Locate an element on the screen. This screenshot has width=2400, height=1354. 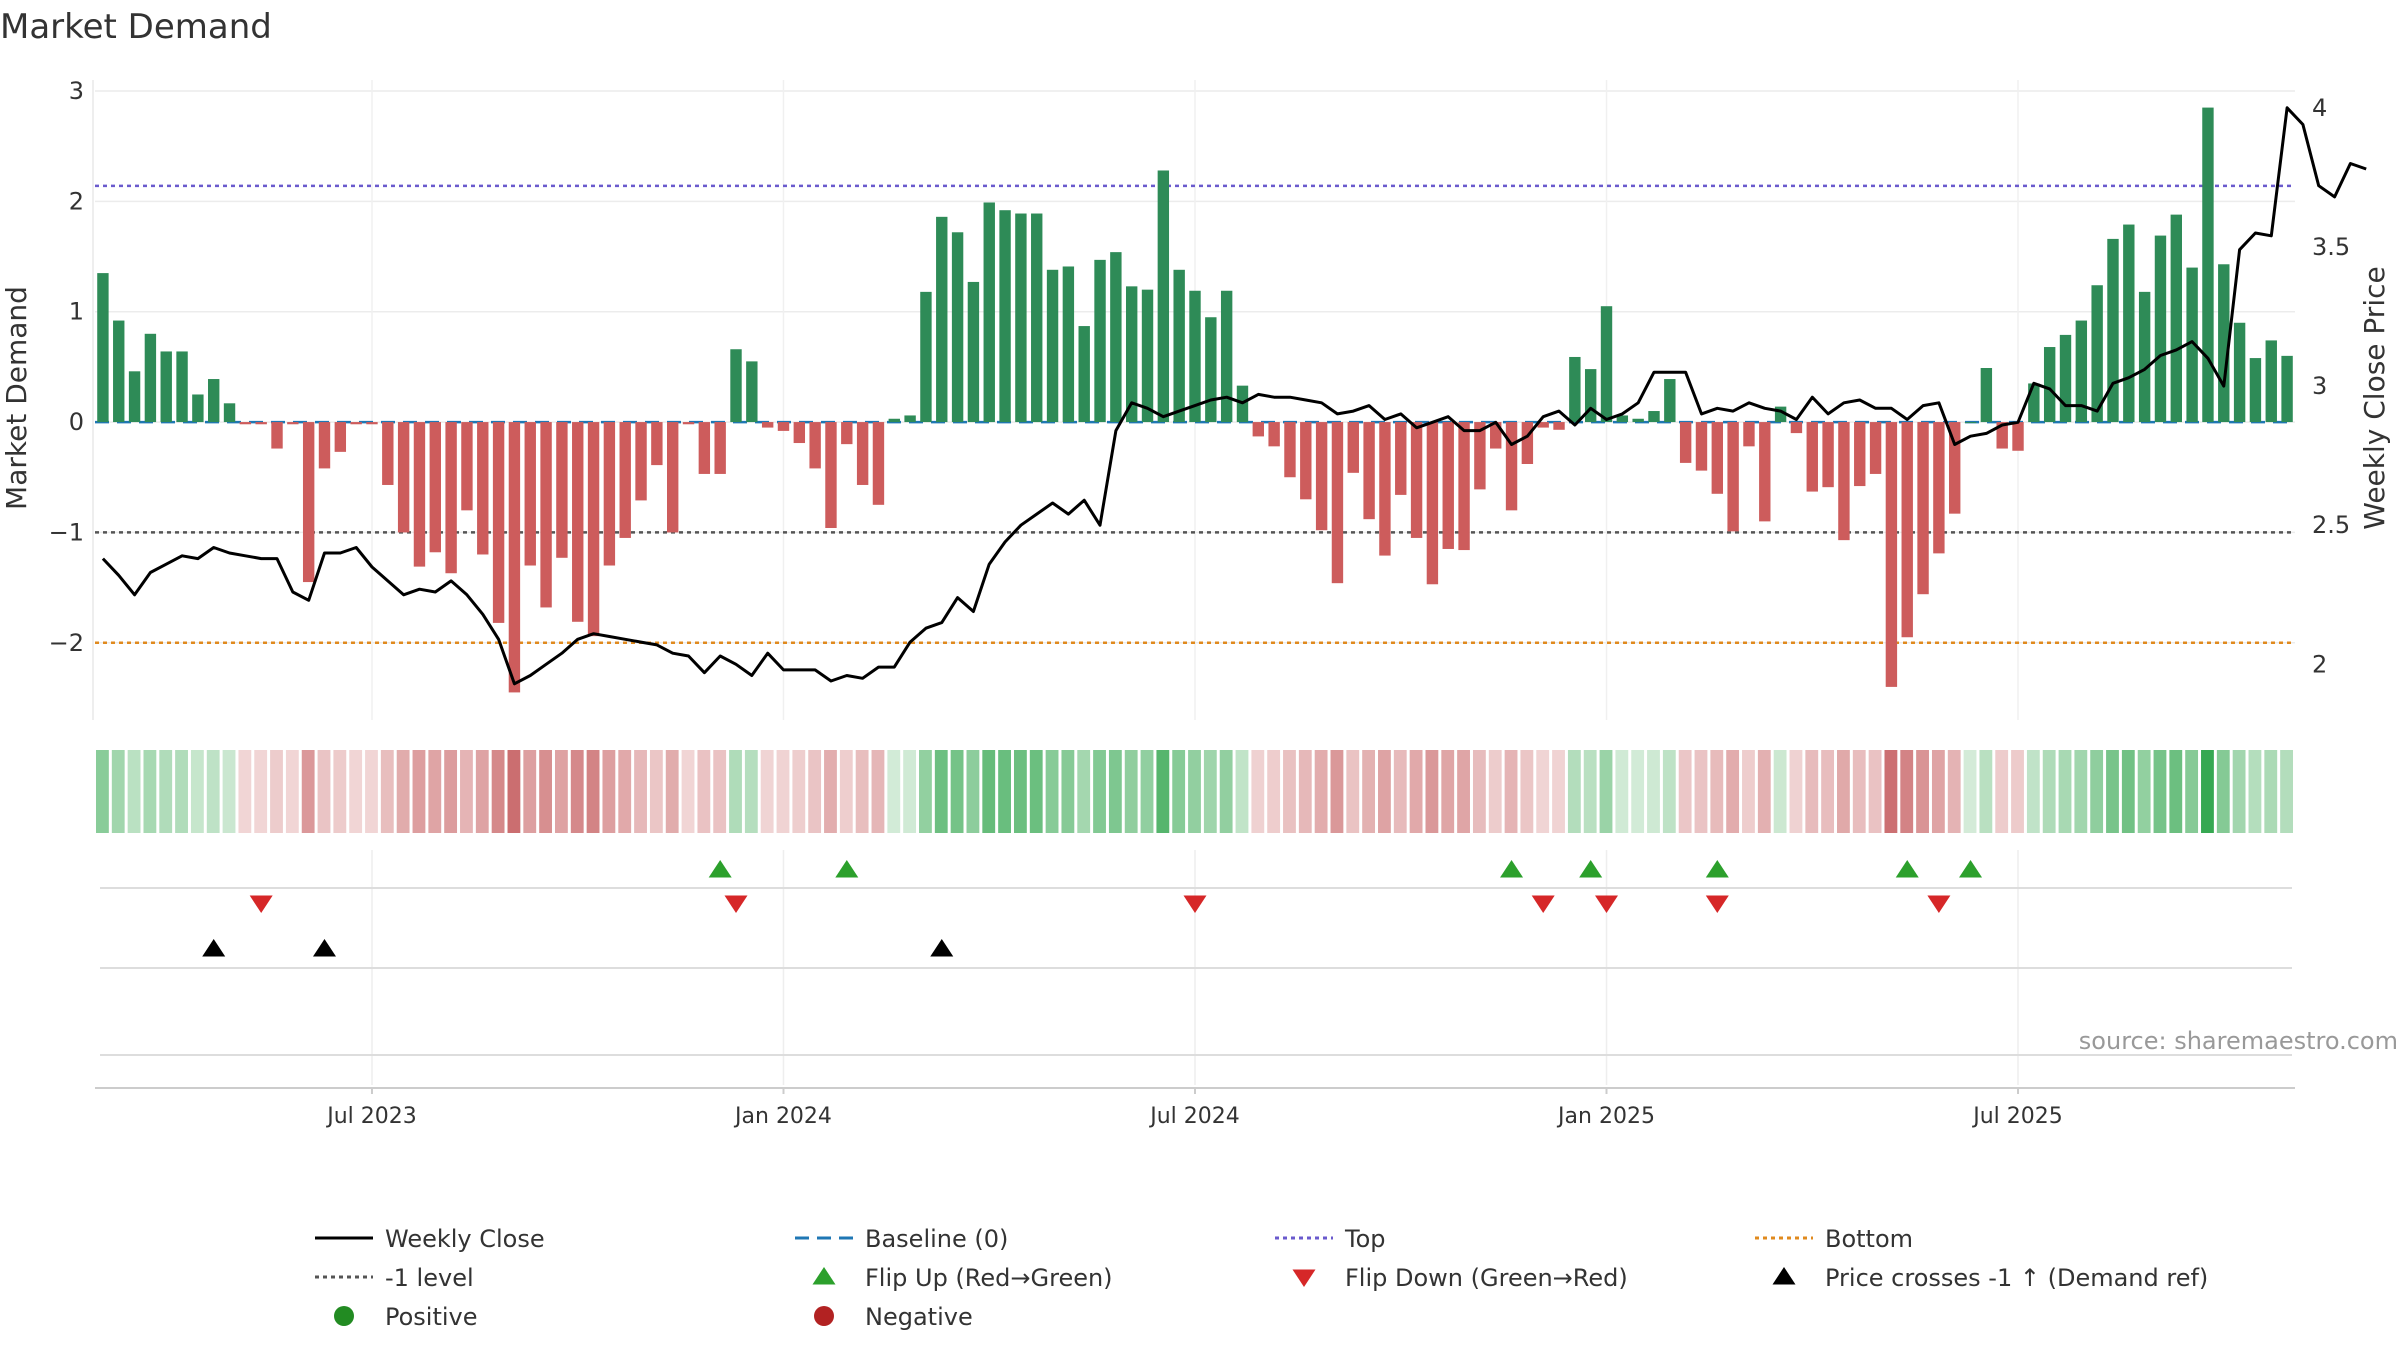
chart-title: Market Demand is located at coordinates (136, 27).